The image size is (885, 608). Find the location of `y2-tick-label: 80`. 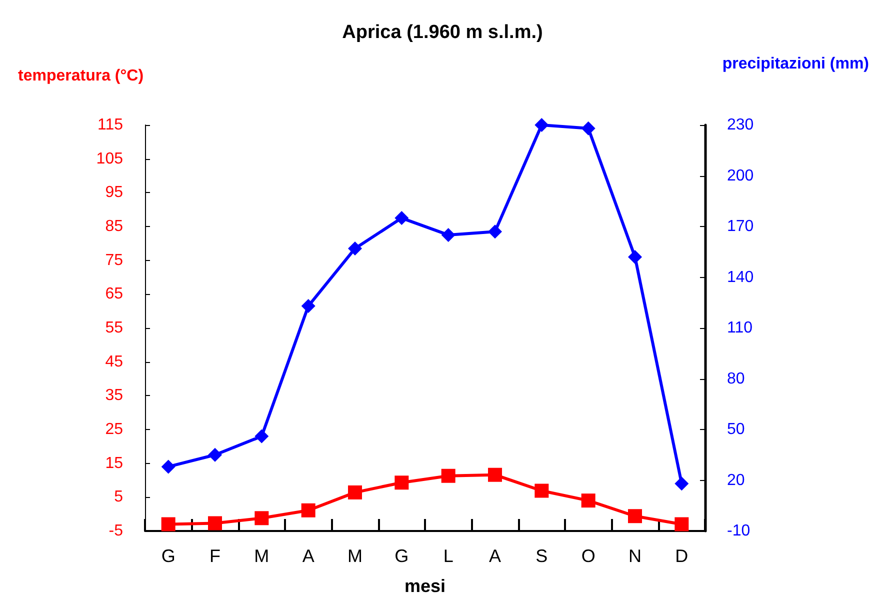

y2-tick-label: 80 is located at coordinates (736, 379).